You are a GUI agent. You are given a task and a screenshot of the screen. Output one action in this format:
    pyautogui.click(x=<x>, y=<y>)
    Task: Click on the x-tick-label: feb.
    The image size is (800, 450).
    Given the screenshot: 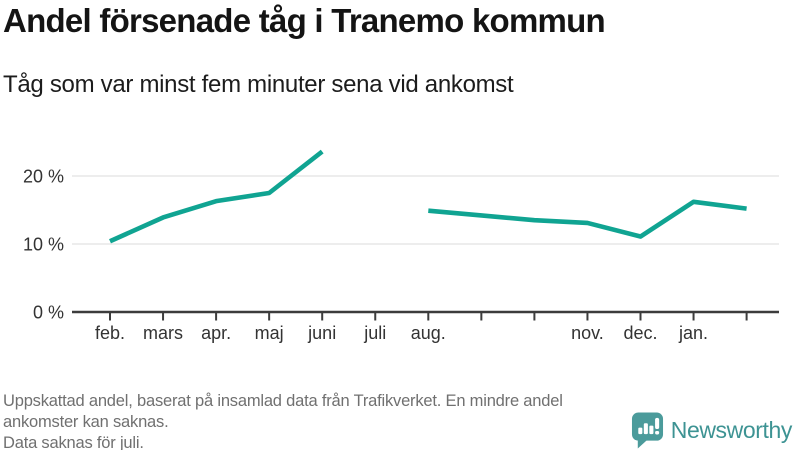 What is the action you would take?
    pyautogui.click(x=110, y=333)
    